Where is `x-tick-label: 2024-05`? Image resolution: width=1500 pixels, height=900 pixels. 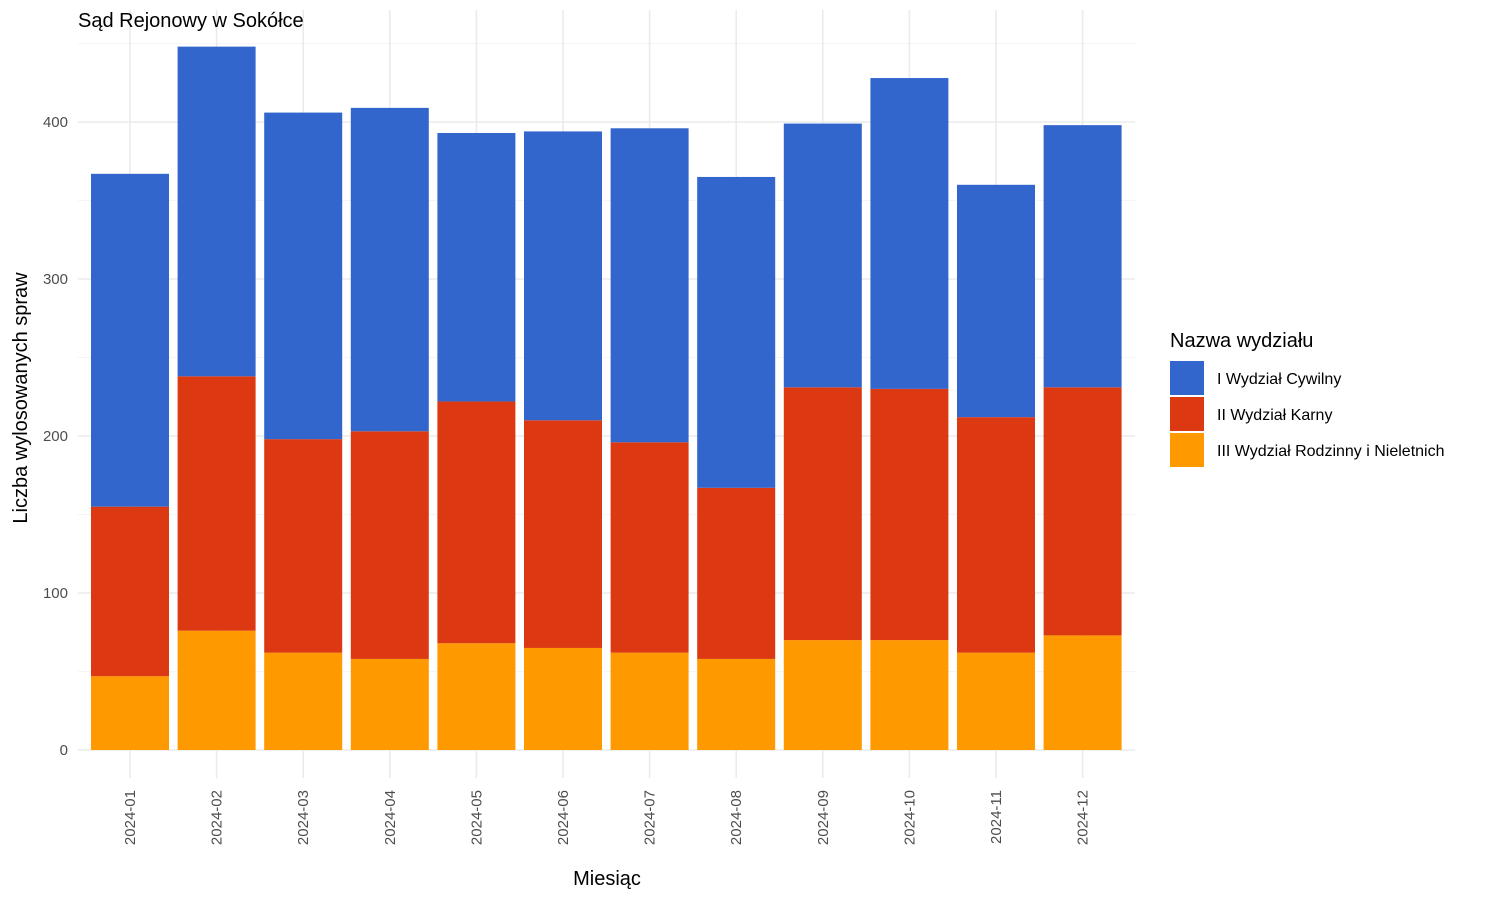 x-tick-label: 2024-05 is located at coordinates (476, 817).